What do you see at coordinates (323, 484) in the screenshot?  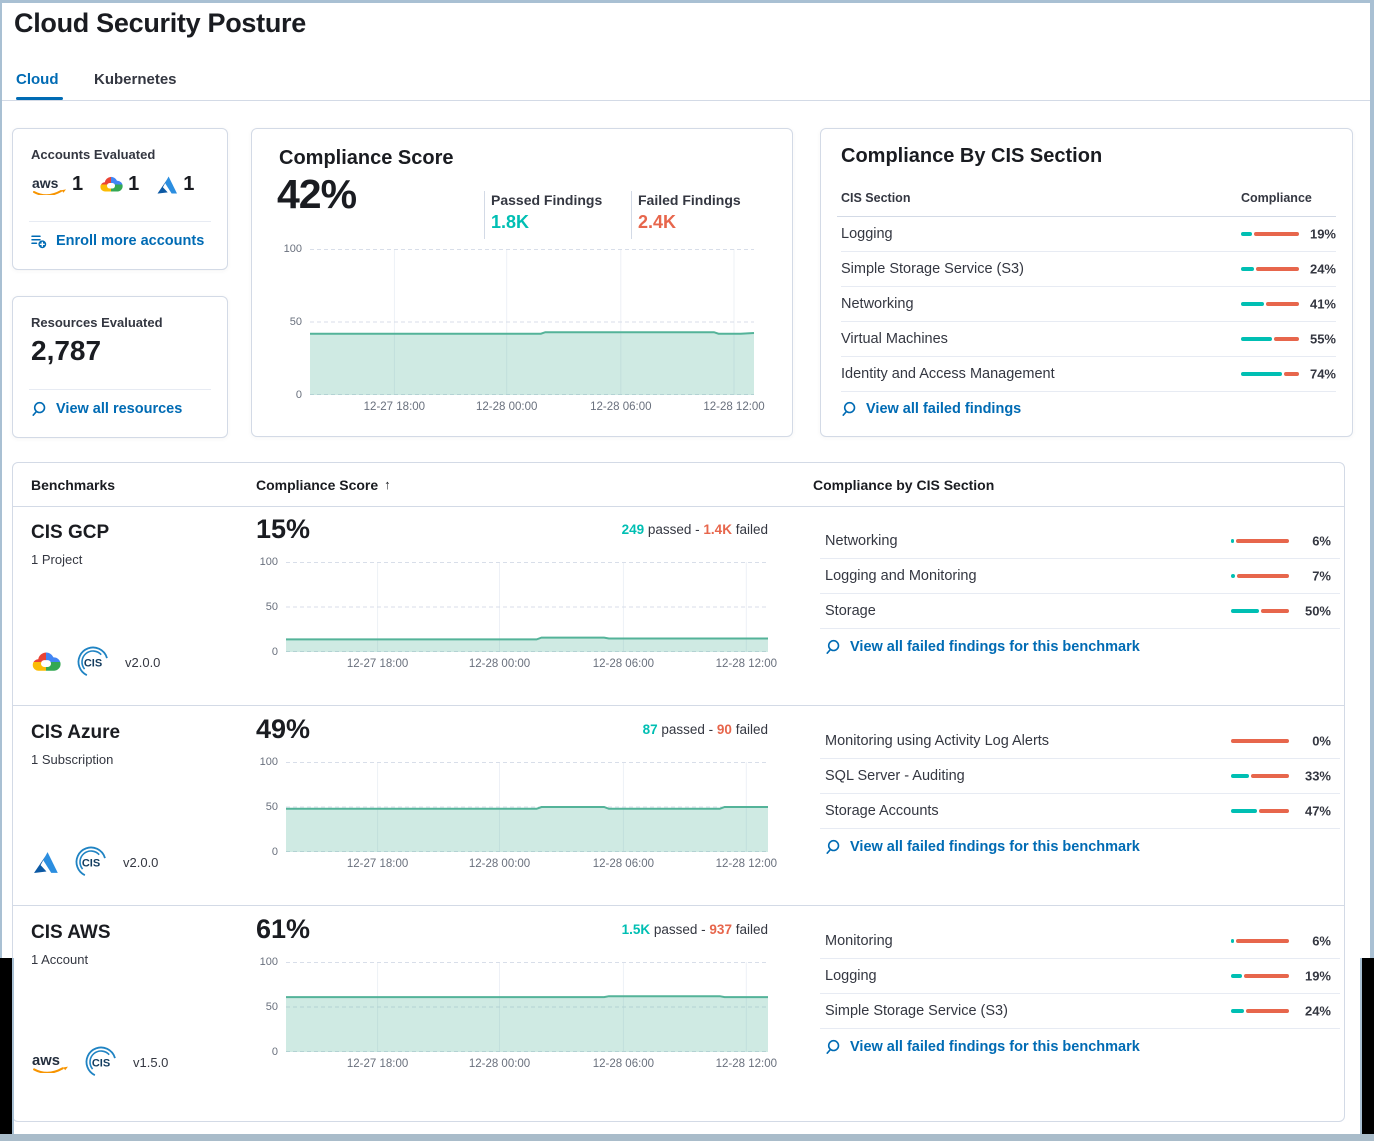 I see `compliance-score-column-header: Compliance Score ↑` at bounding box center [323, 484].